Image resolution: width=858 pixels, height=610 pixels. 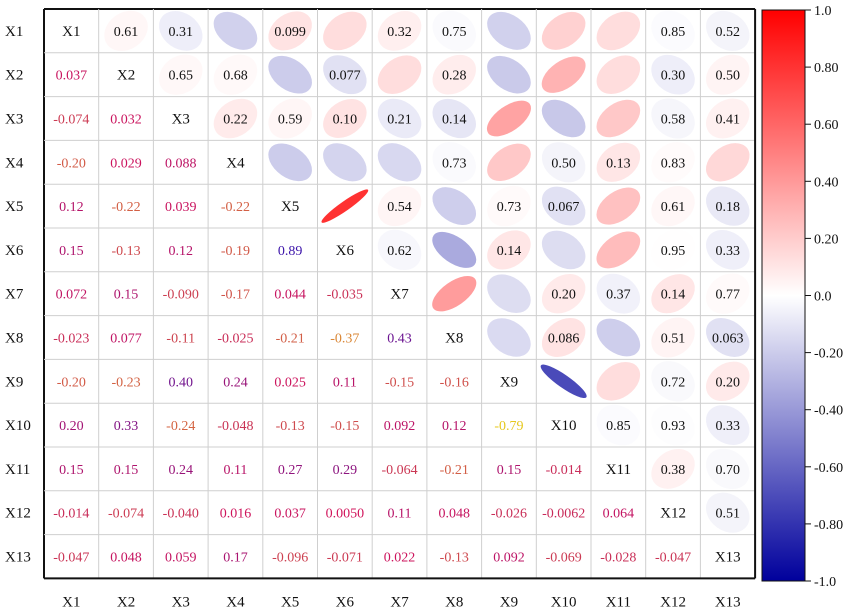 I want to click on correlation-value: -0.074, so click(x=126, y=514).